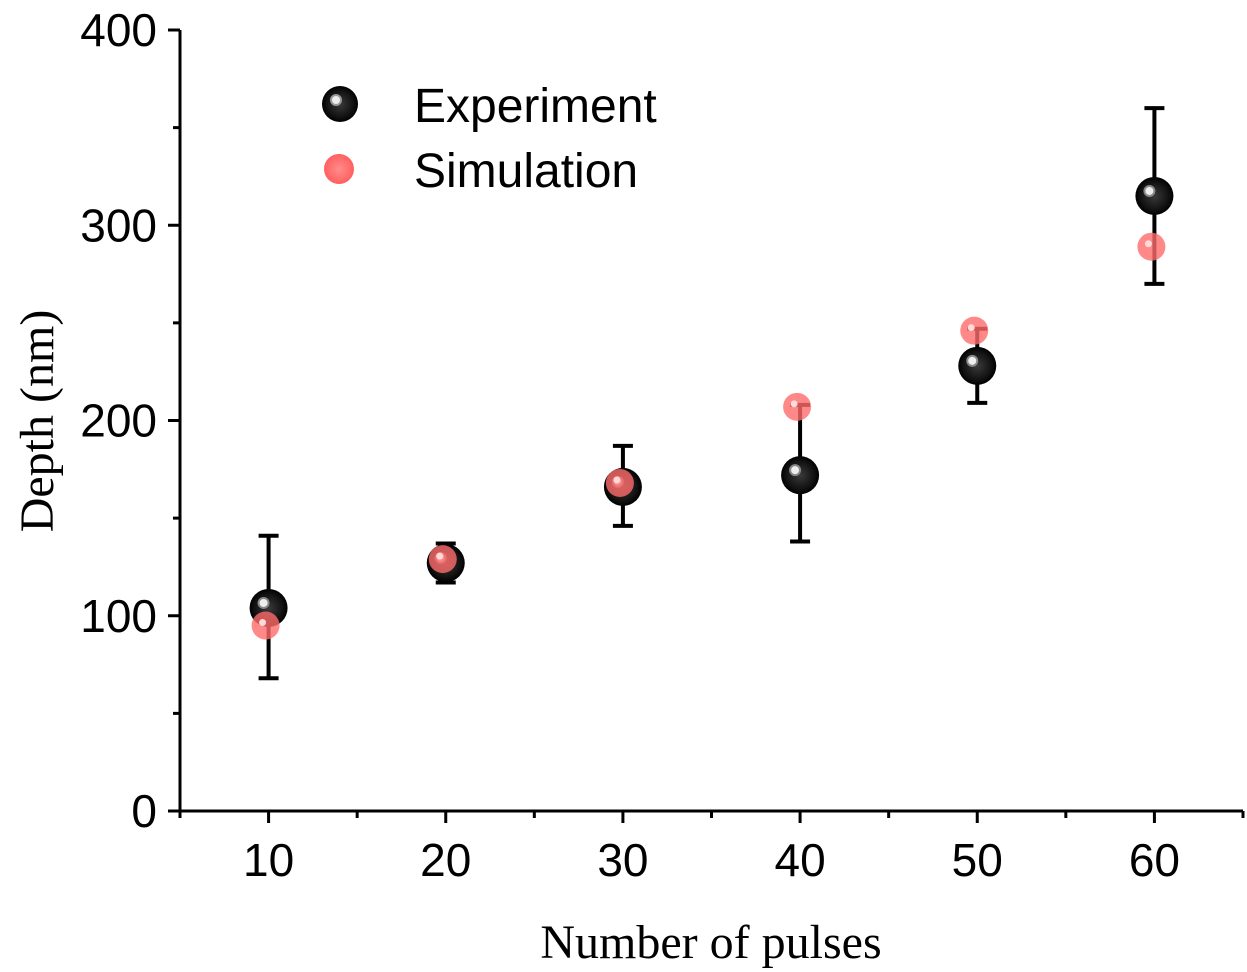 Image resolution: width=1247 pixels, height=972 pixels. I want to click on y-tick-label: 0, so click(144, 811).